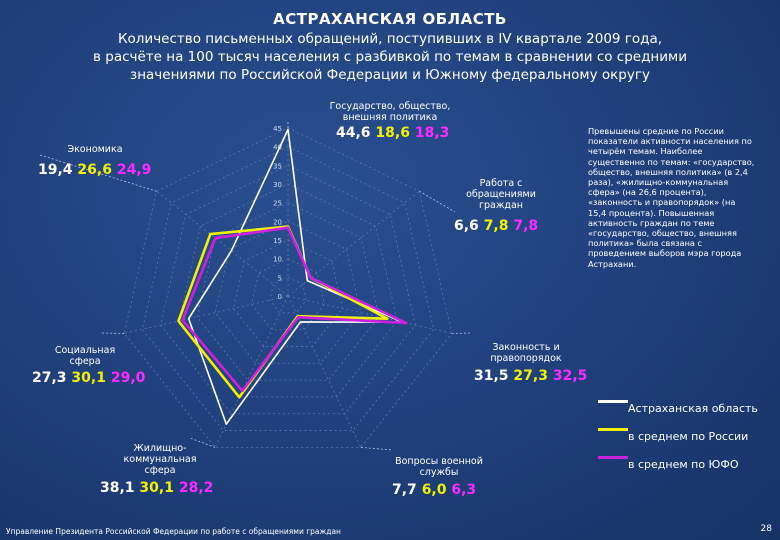 This screenshot has width=780, height=540. What do you see at coordinates (277, 222) in the screenshot?
I see `radar-tick-label: 20` at bounding box center [277, 222].